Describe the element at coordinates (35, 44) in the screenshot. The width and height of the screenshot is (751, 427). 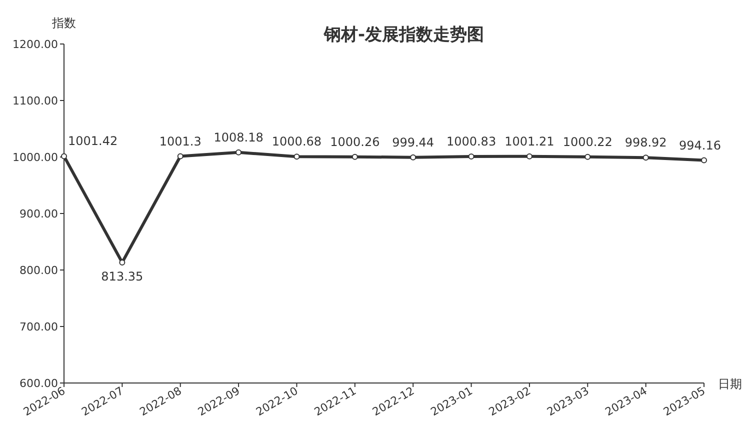
I see `y-tick-label: 1200.00` at that location.